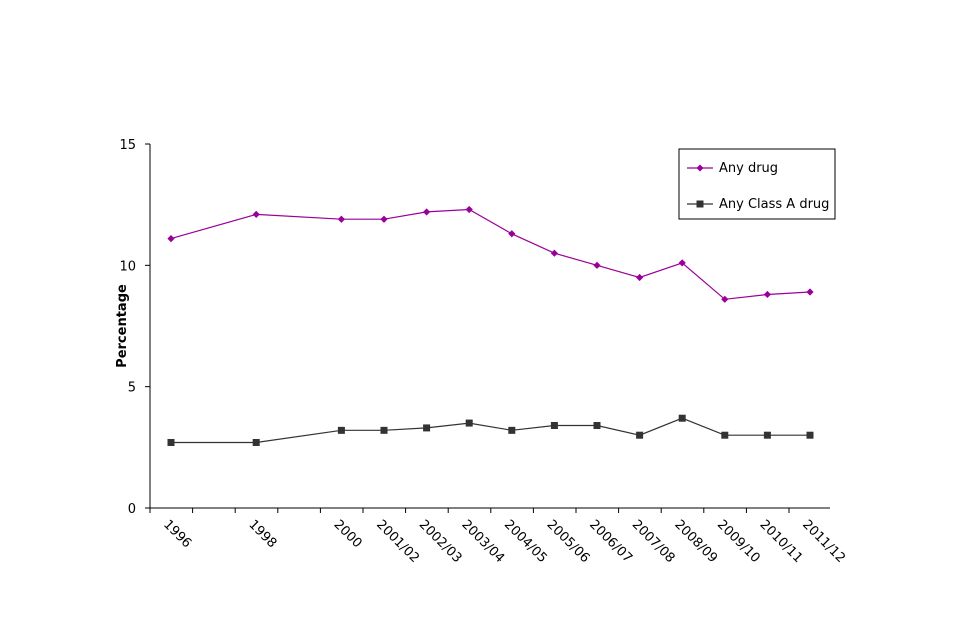  Describe the element at coordinates (127, 145) in the screenshot. I see `y-tick-label: 15` at that location.